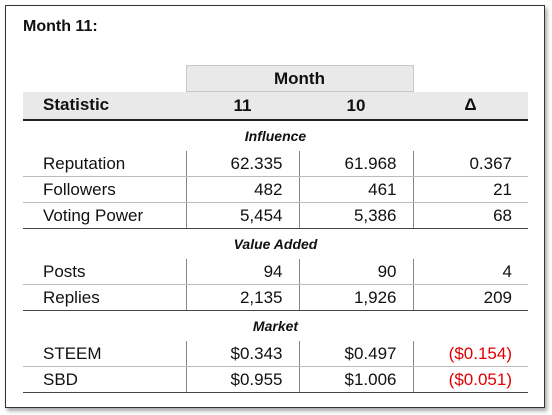  What do you see at coordinates (355, 189) in the screenshot?
I see `cell-value: 461` at bounding box center [355, 189].